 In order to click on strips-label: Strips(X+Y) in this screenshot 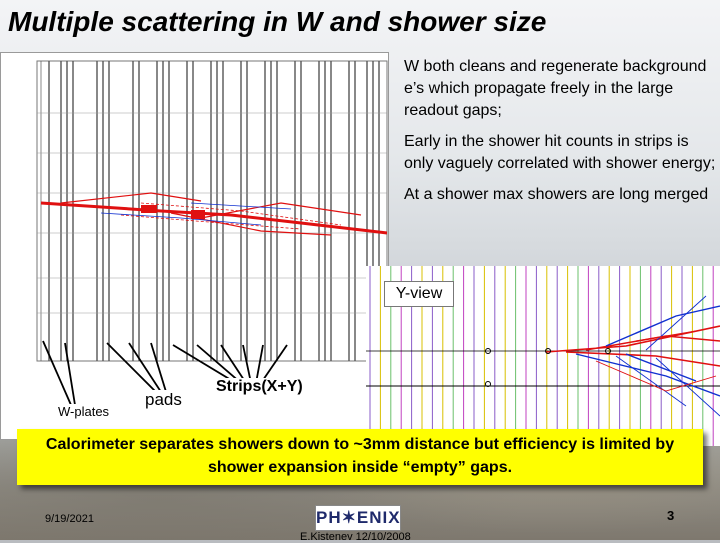, I will do `click(259, 387)`.